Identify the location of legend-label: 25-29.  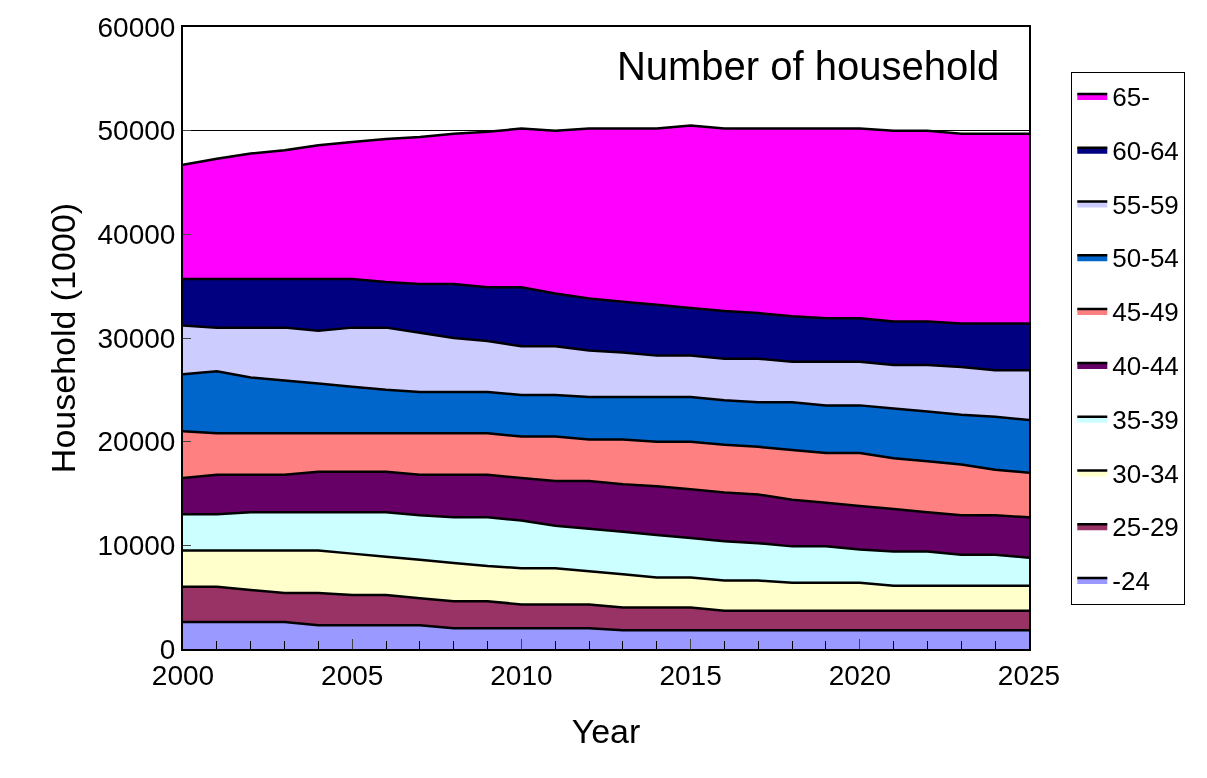
(1145, 527).